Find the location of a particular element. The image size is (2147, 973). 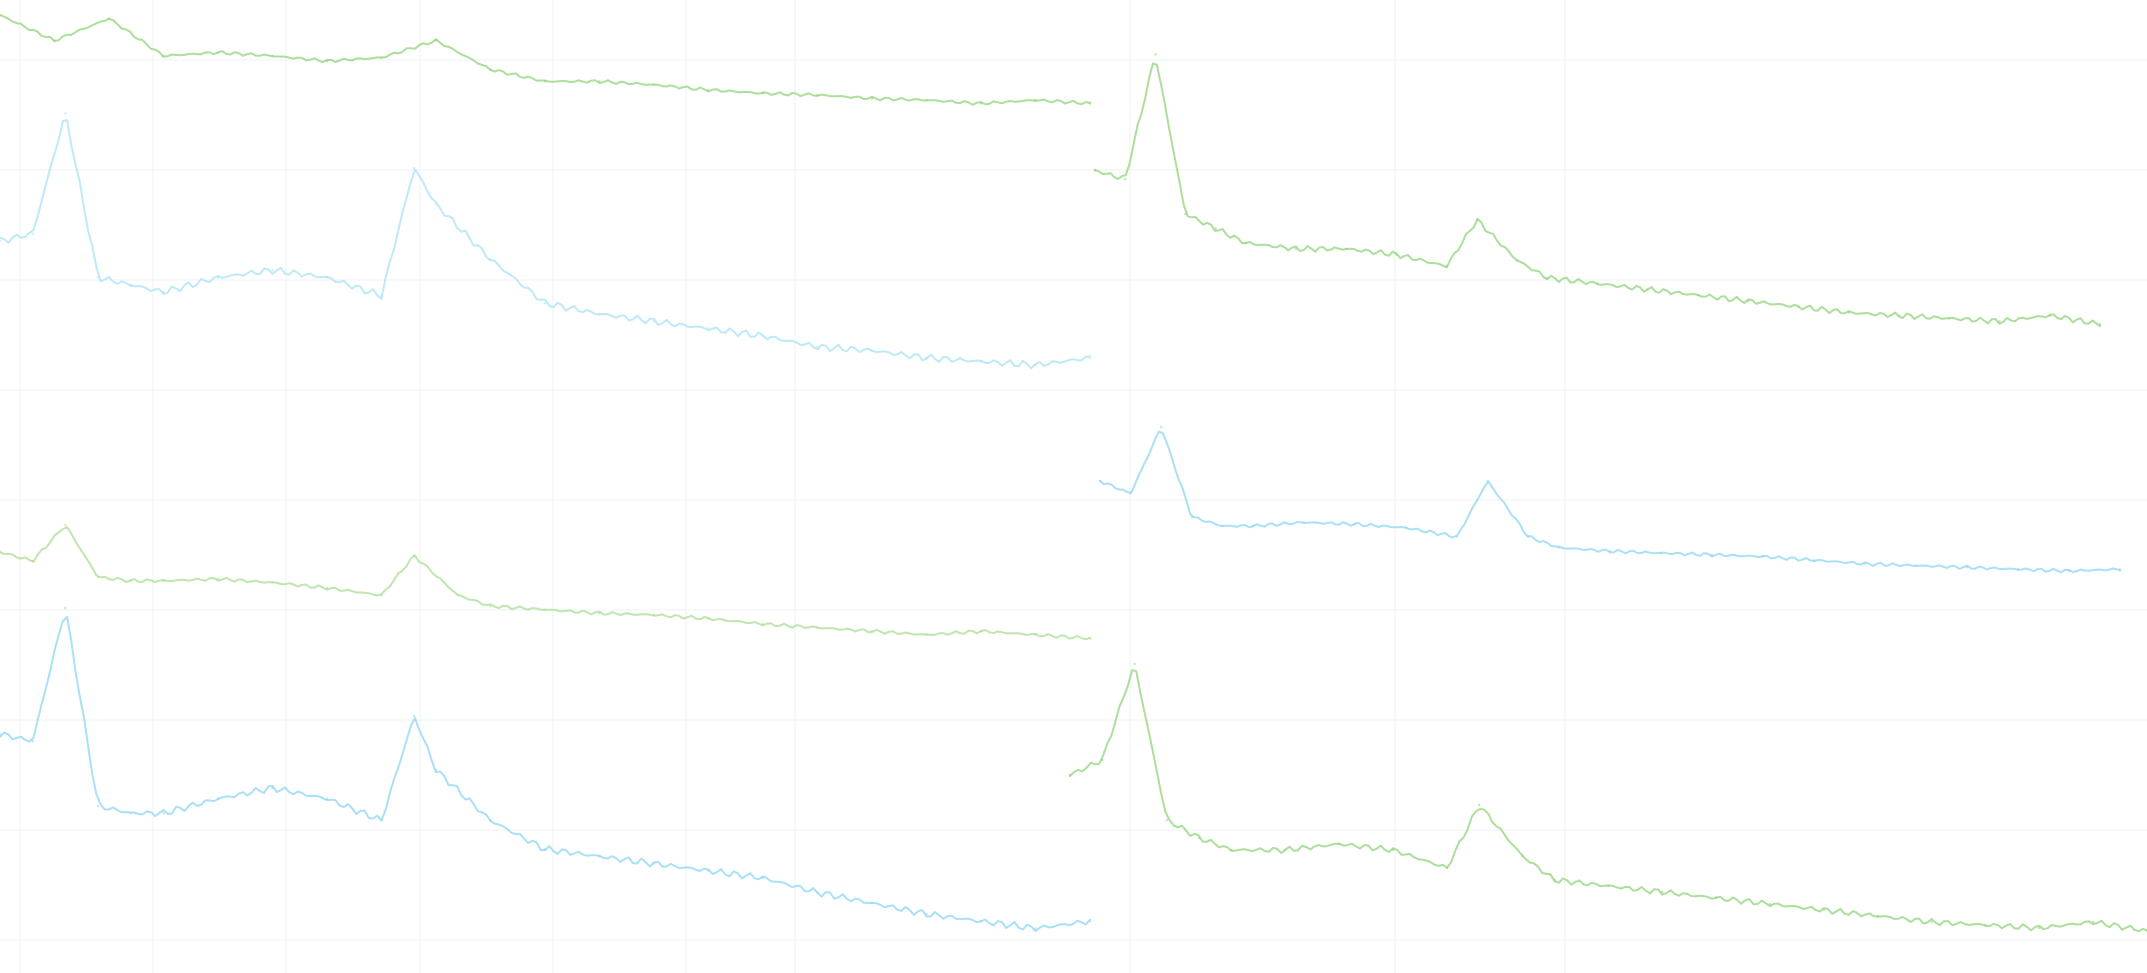

series-line-bottom-right is located at coordinates (1608, 801).